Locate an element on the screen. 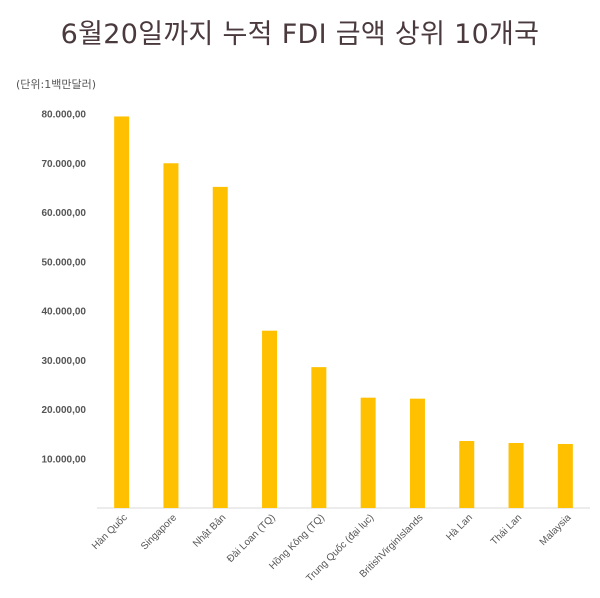  x-tick-label: Hà Lan is located at coordinates (459, 527).